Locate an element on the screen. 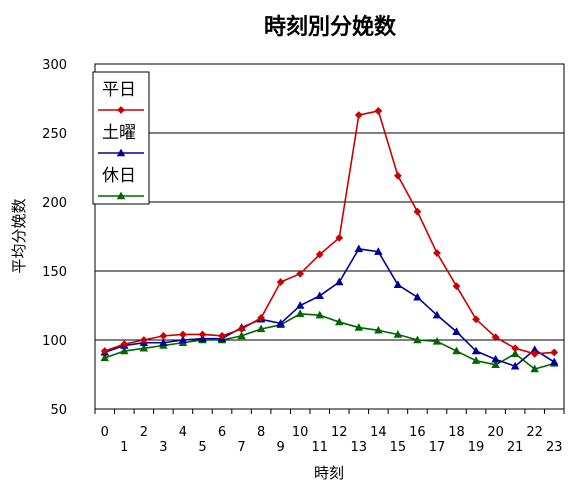 The width and height of the screenshot is (587, 488). y-tick-label: 250 is located at coordinates (54, 134).